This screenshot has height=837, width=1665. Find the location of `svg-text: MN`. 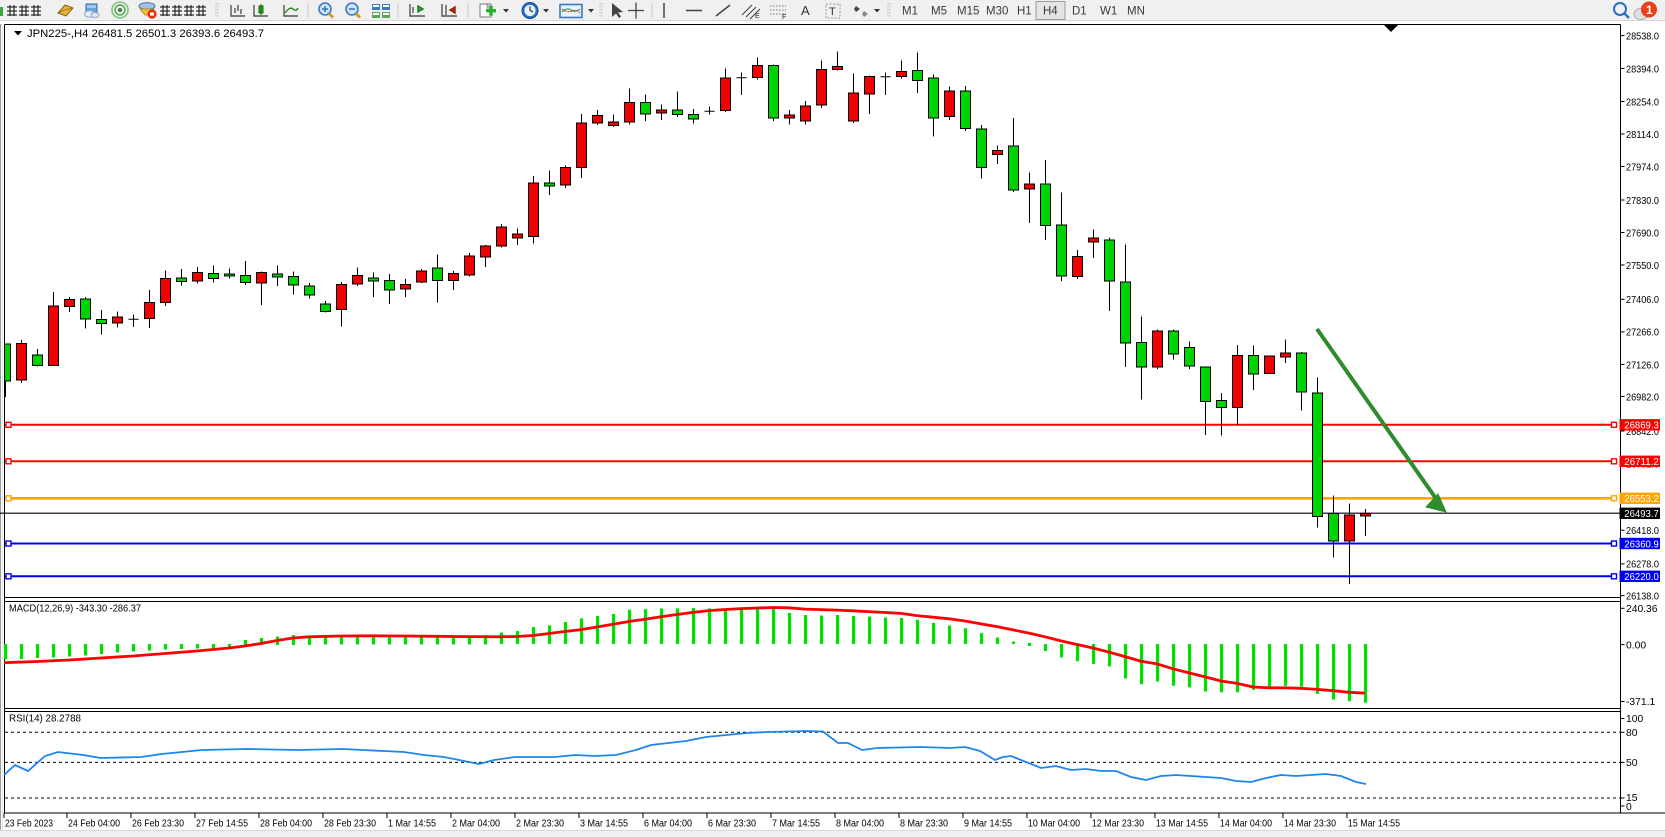

svg-text: MN is located at coordinates (1136, 12).